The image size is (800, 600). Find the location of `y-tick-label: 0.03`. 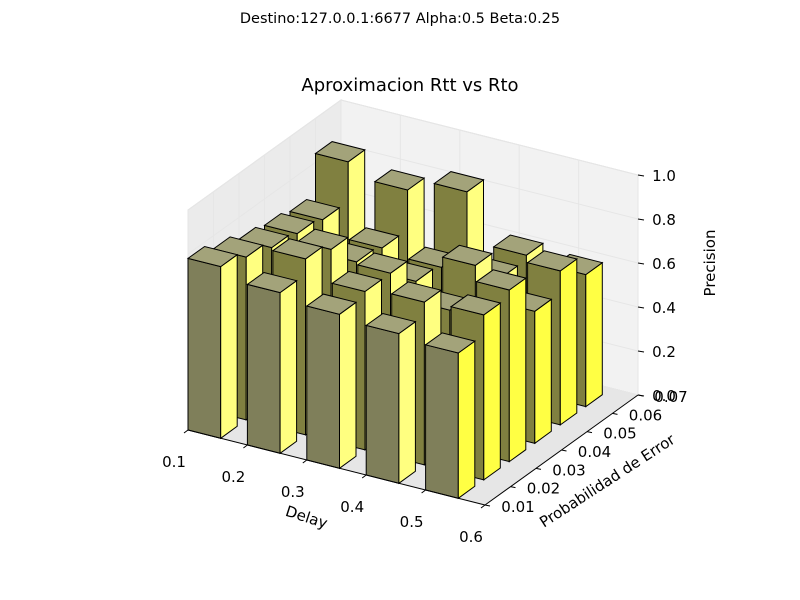

y-tick-label: 0.03 is located at coordinates (568, 470).